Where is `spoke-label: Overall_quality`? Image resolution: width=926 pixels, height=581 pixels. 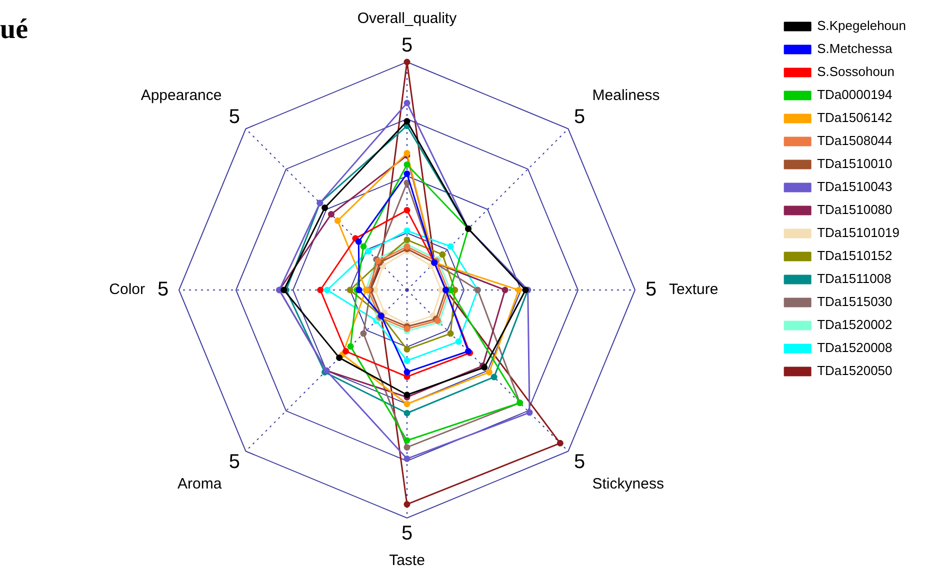 spoke-label: Overall_quality is located at coordinates (407, 19).